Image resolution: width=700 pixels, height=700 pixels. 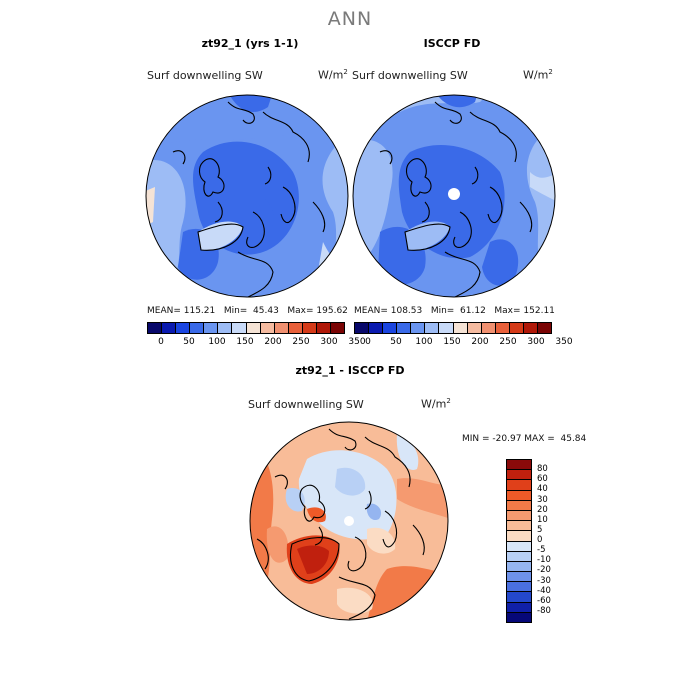 What do you see at coordinates (542, 479) in the screenshot?
I see `colorbar-tick-label: 60` at bounding box center [542, 479].